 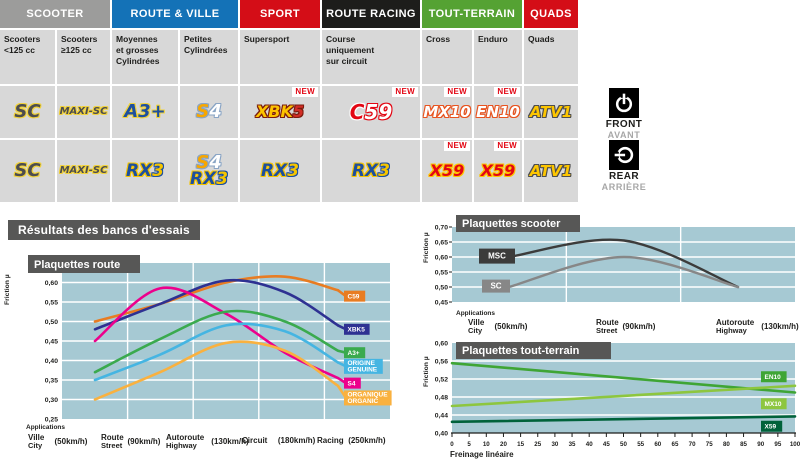 I want to click on series-label-x59: X59, so click(x=771, y=427).